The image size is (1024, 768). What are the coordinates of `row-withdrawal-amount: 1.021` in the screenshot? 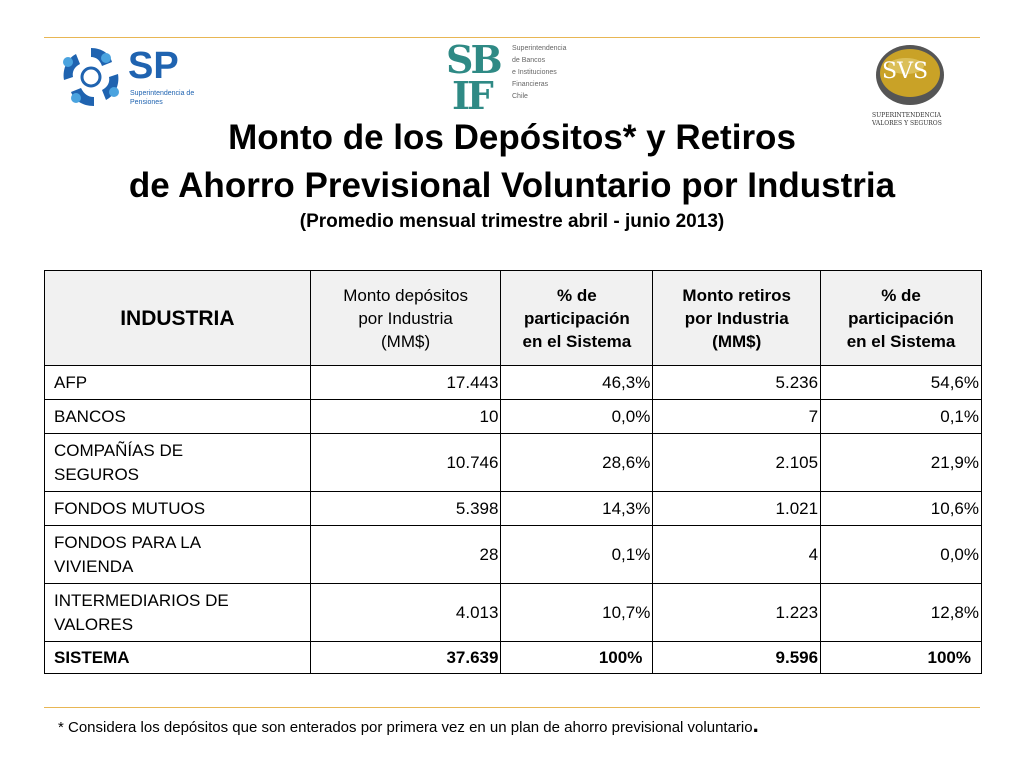 It's located at (737, 508).